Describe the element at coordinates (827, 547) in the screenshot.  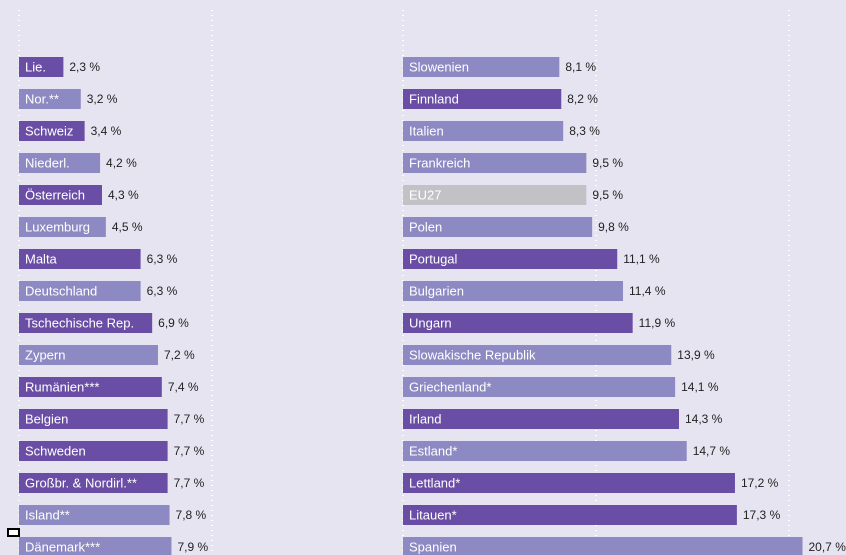
I see `value-label: 20,7 %` at that location.